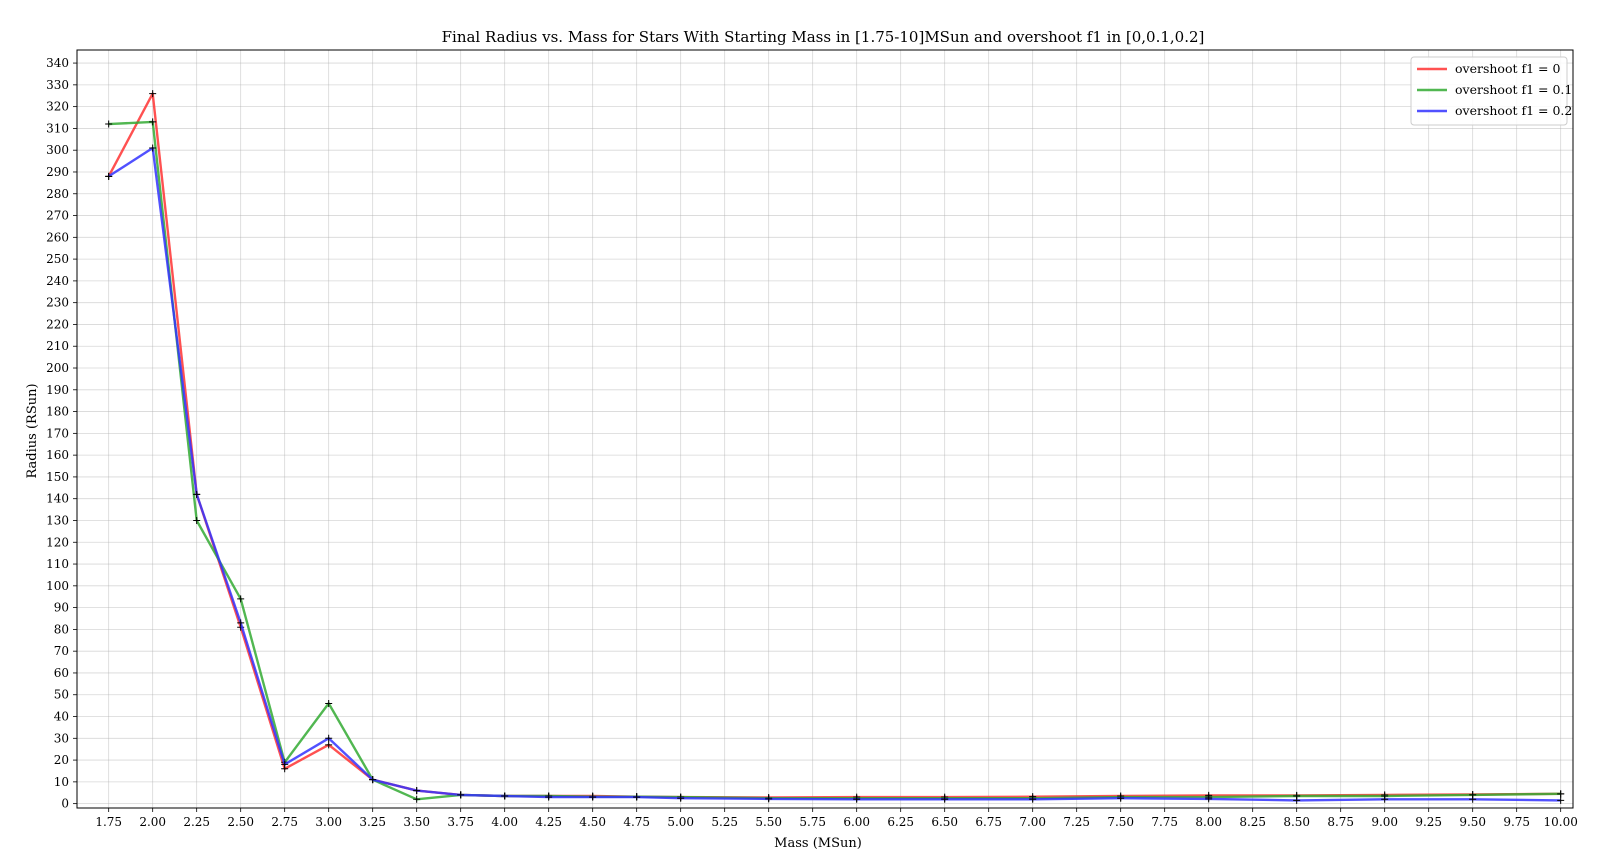 The height and width of the screenshot is (859, 1601). Describe the element at coordinates (57, 281) in the screenshot. I see `y-tick-label: 240` at that location.